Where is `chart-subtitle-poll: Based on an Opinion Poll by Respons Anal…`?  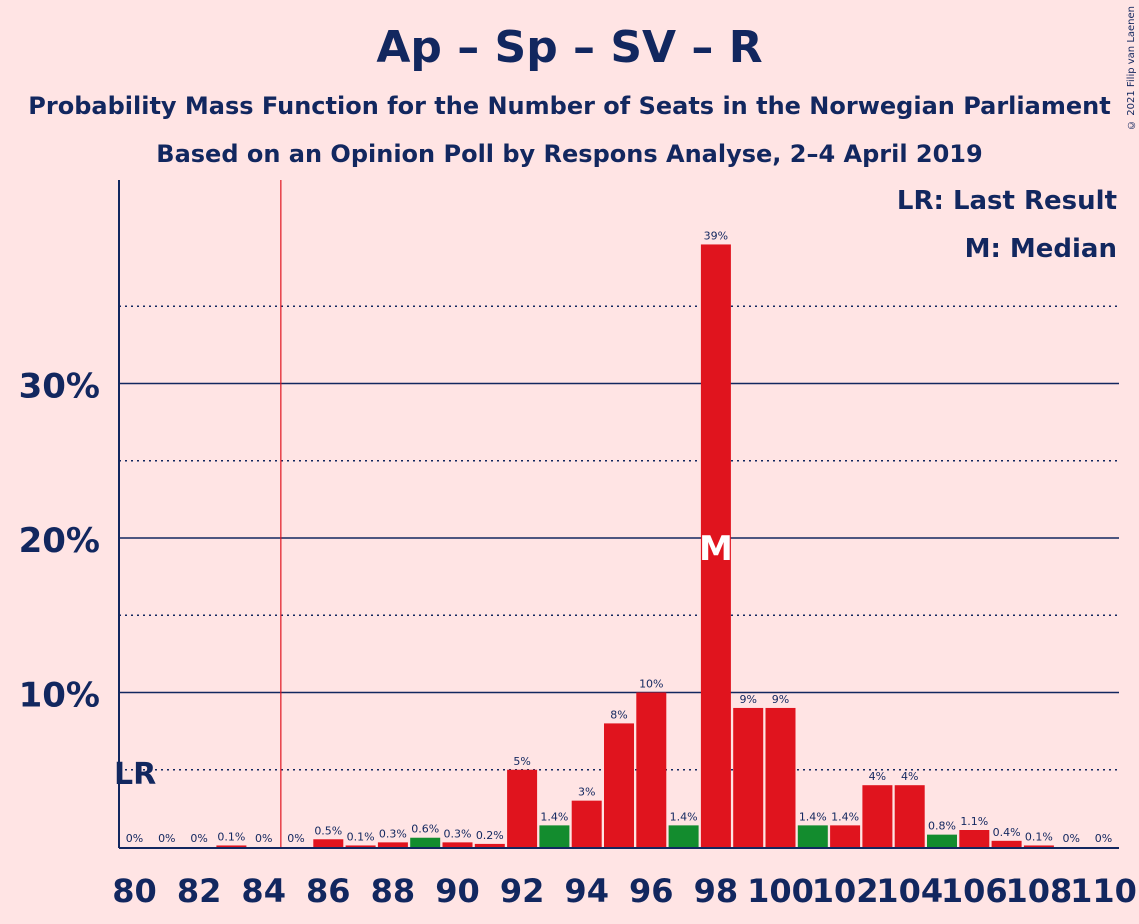
chart-subtitle-poll: Based on an Opinion Poll by Respons Anal… is located at coordinates (569, 154).